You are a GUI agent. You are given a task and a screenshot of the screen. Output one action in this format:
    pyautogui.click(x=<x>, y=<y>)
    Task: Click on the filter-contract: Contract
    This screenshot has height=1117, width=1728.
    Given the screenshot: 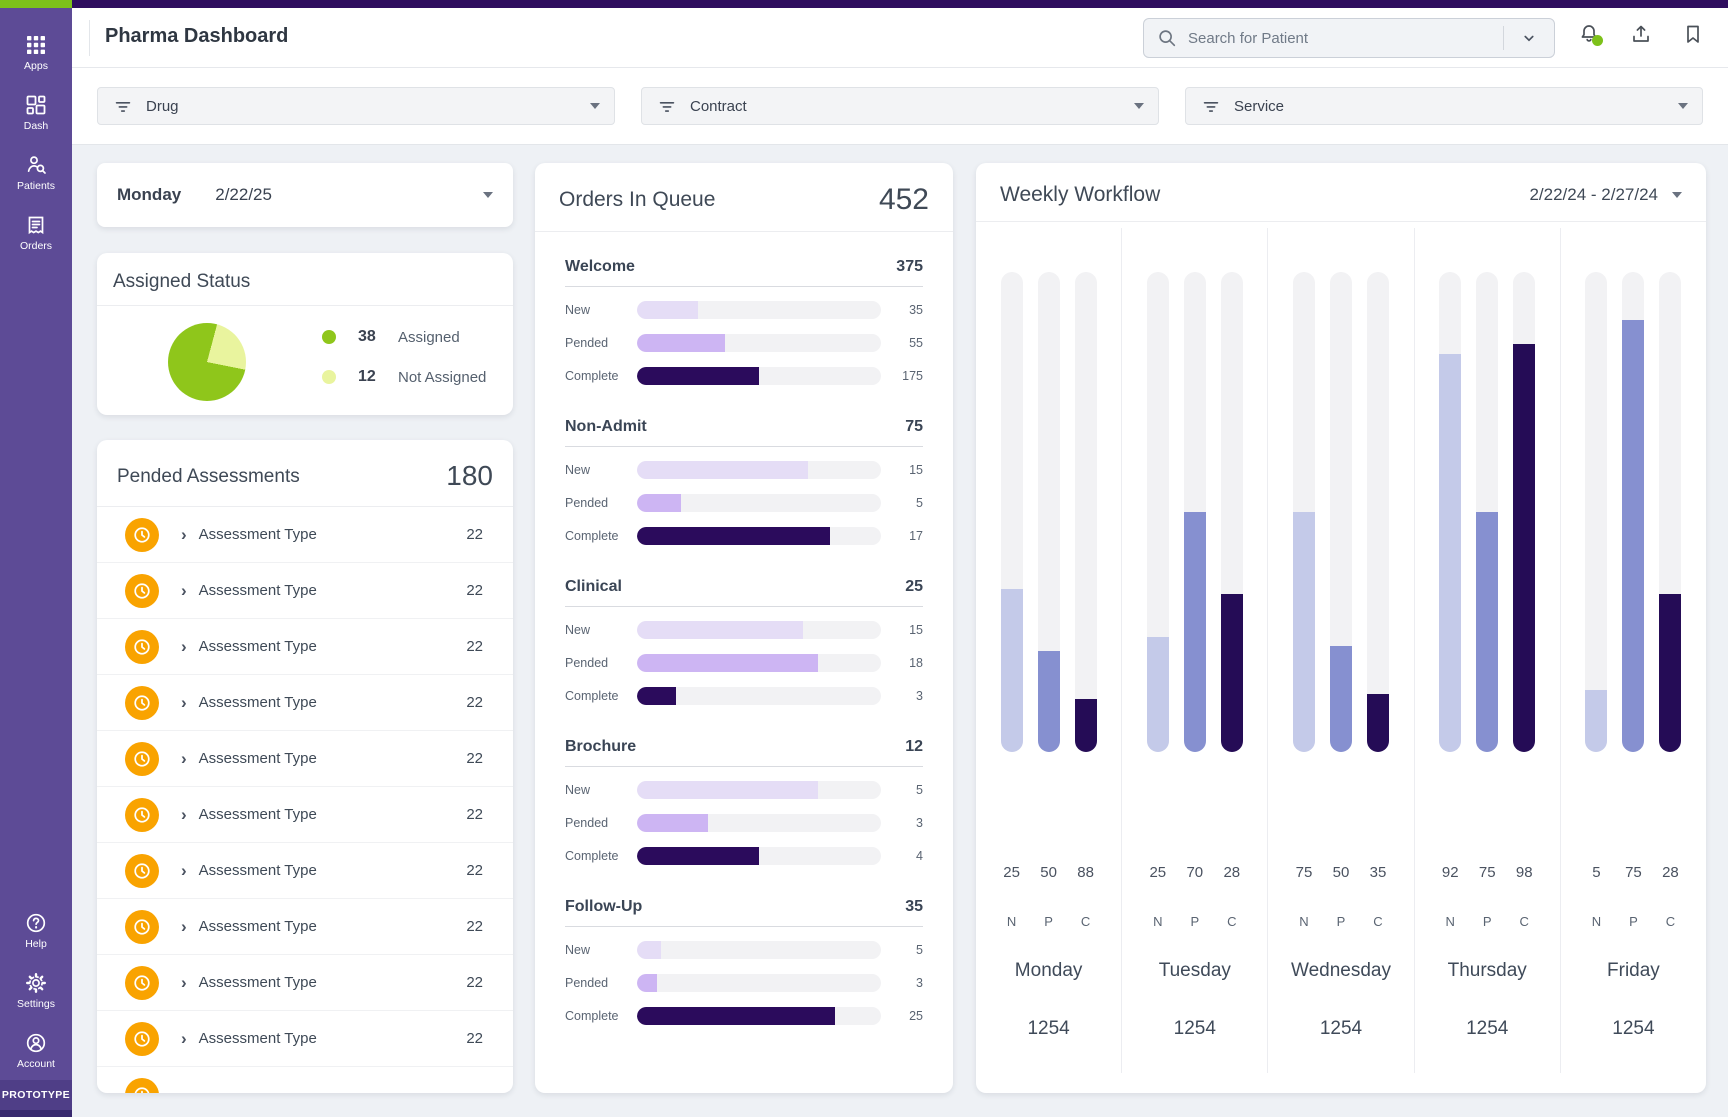 What is the action you would take?
    pyautogui.click(x=900, y=106)
    